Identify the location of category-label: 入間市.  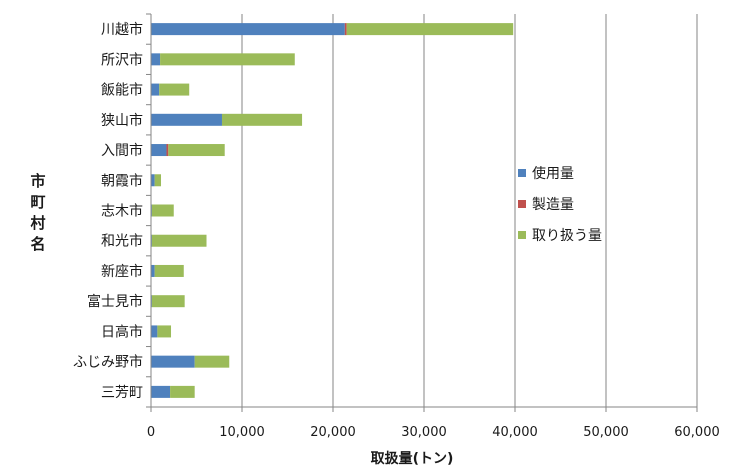
(122, 150).